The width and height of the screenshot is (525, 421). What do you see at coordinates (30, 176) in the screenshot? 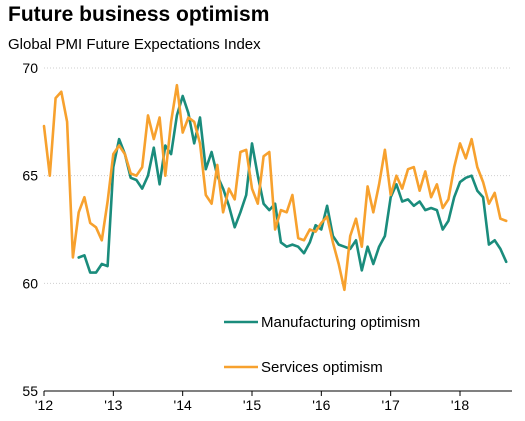
I see `y-tick-label: 65` at bounding box center [30, 176].